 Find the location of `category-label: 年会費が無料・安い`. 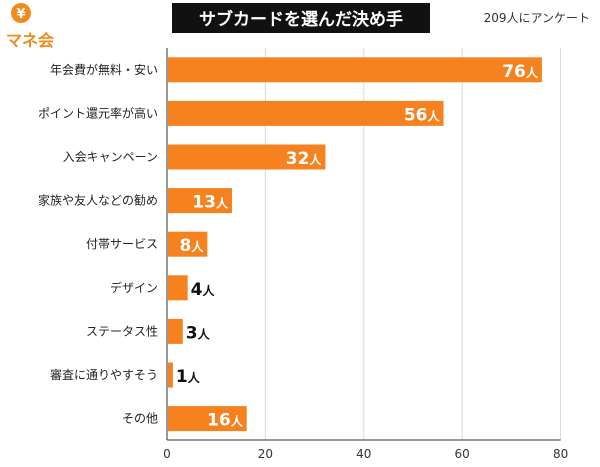

category-label: 年会費が無料・安い is located at coordinates (104, 69).